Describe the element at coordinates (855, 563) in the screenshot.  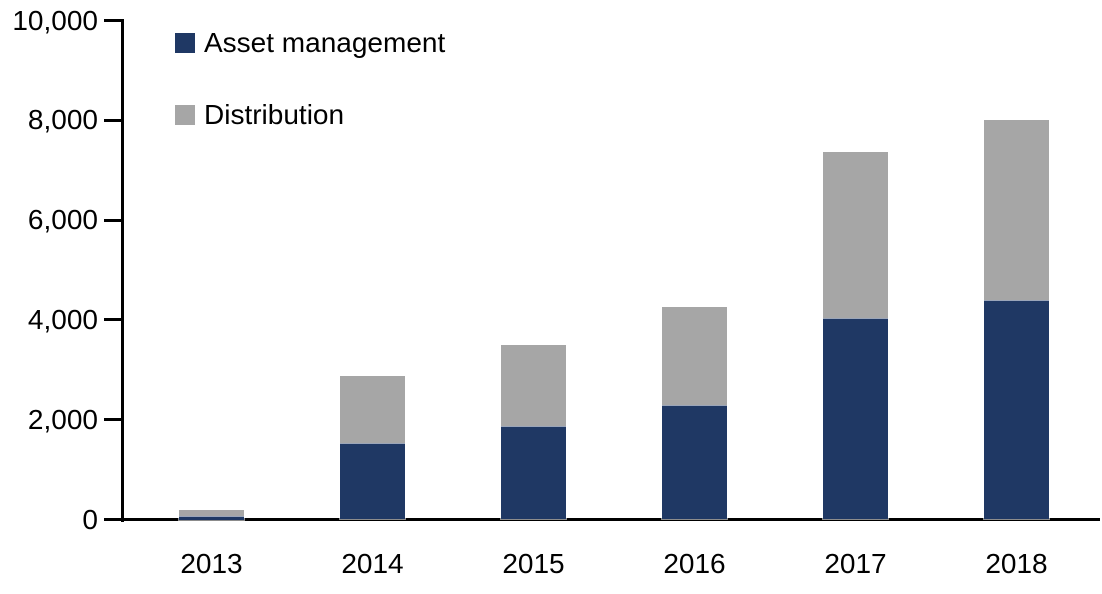
I see `x-axis-label-2017: 2017` at that location.